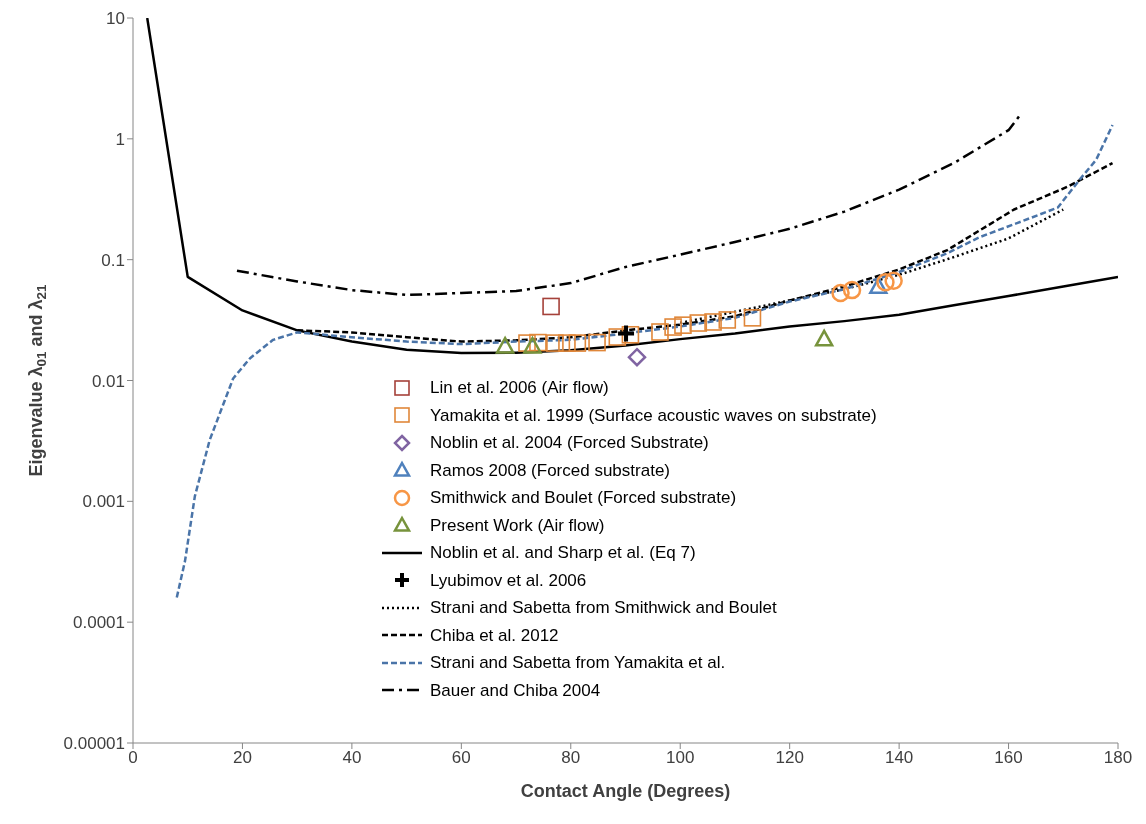 The image size is (1146, 824). I want to click on y-tick-label: 0.00001, so click(94, 744).